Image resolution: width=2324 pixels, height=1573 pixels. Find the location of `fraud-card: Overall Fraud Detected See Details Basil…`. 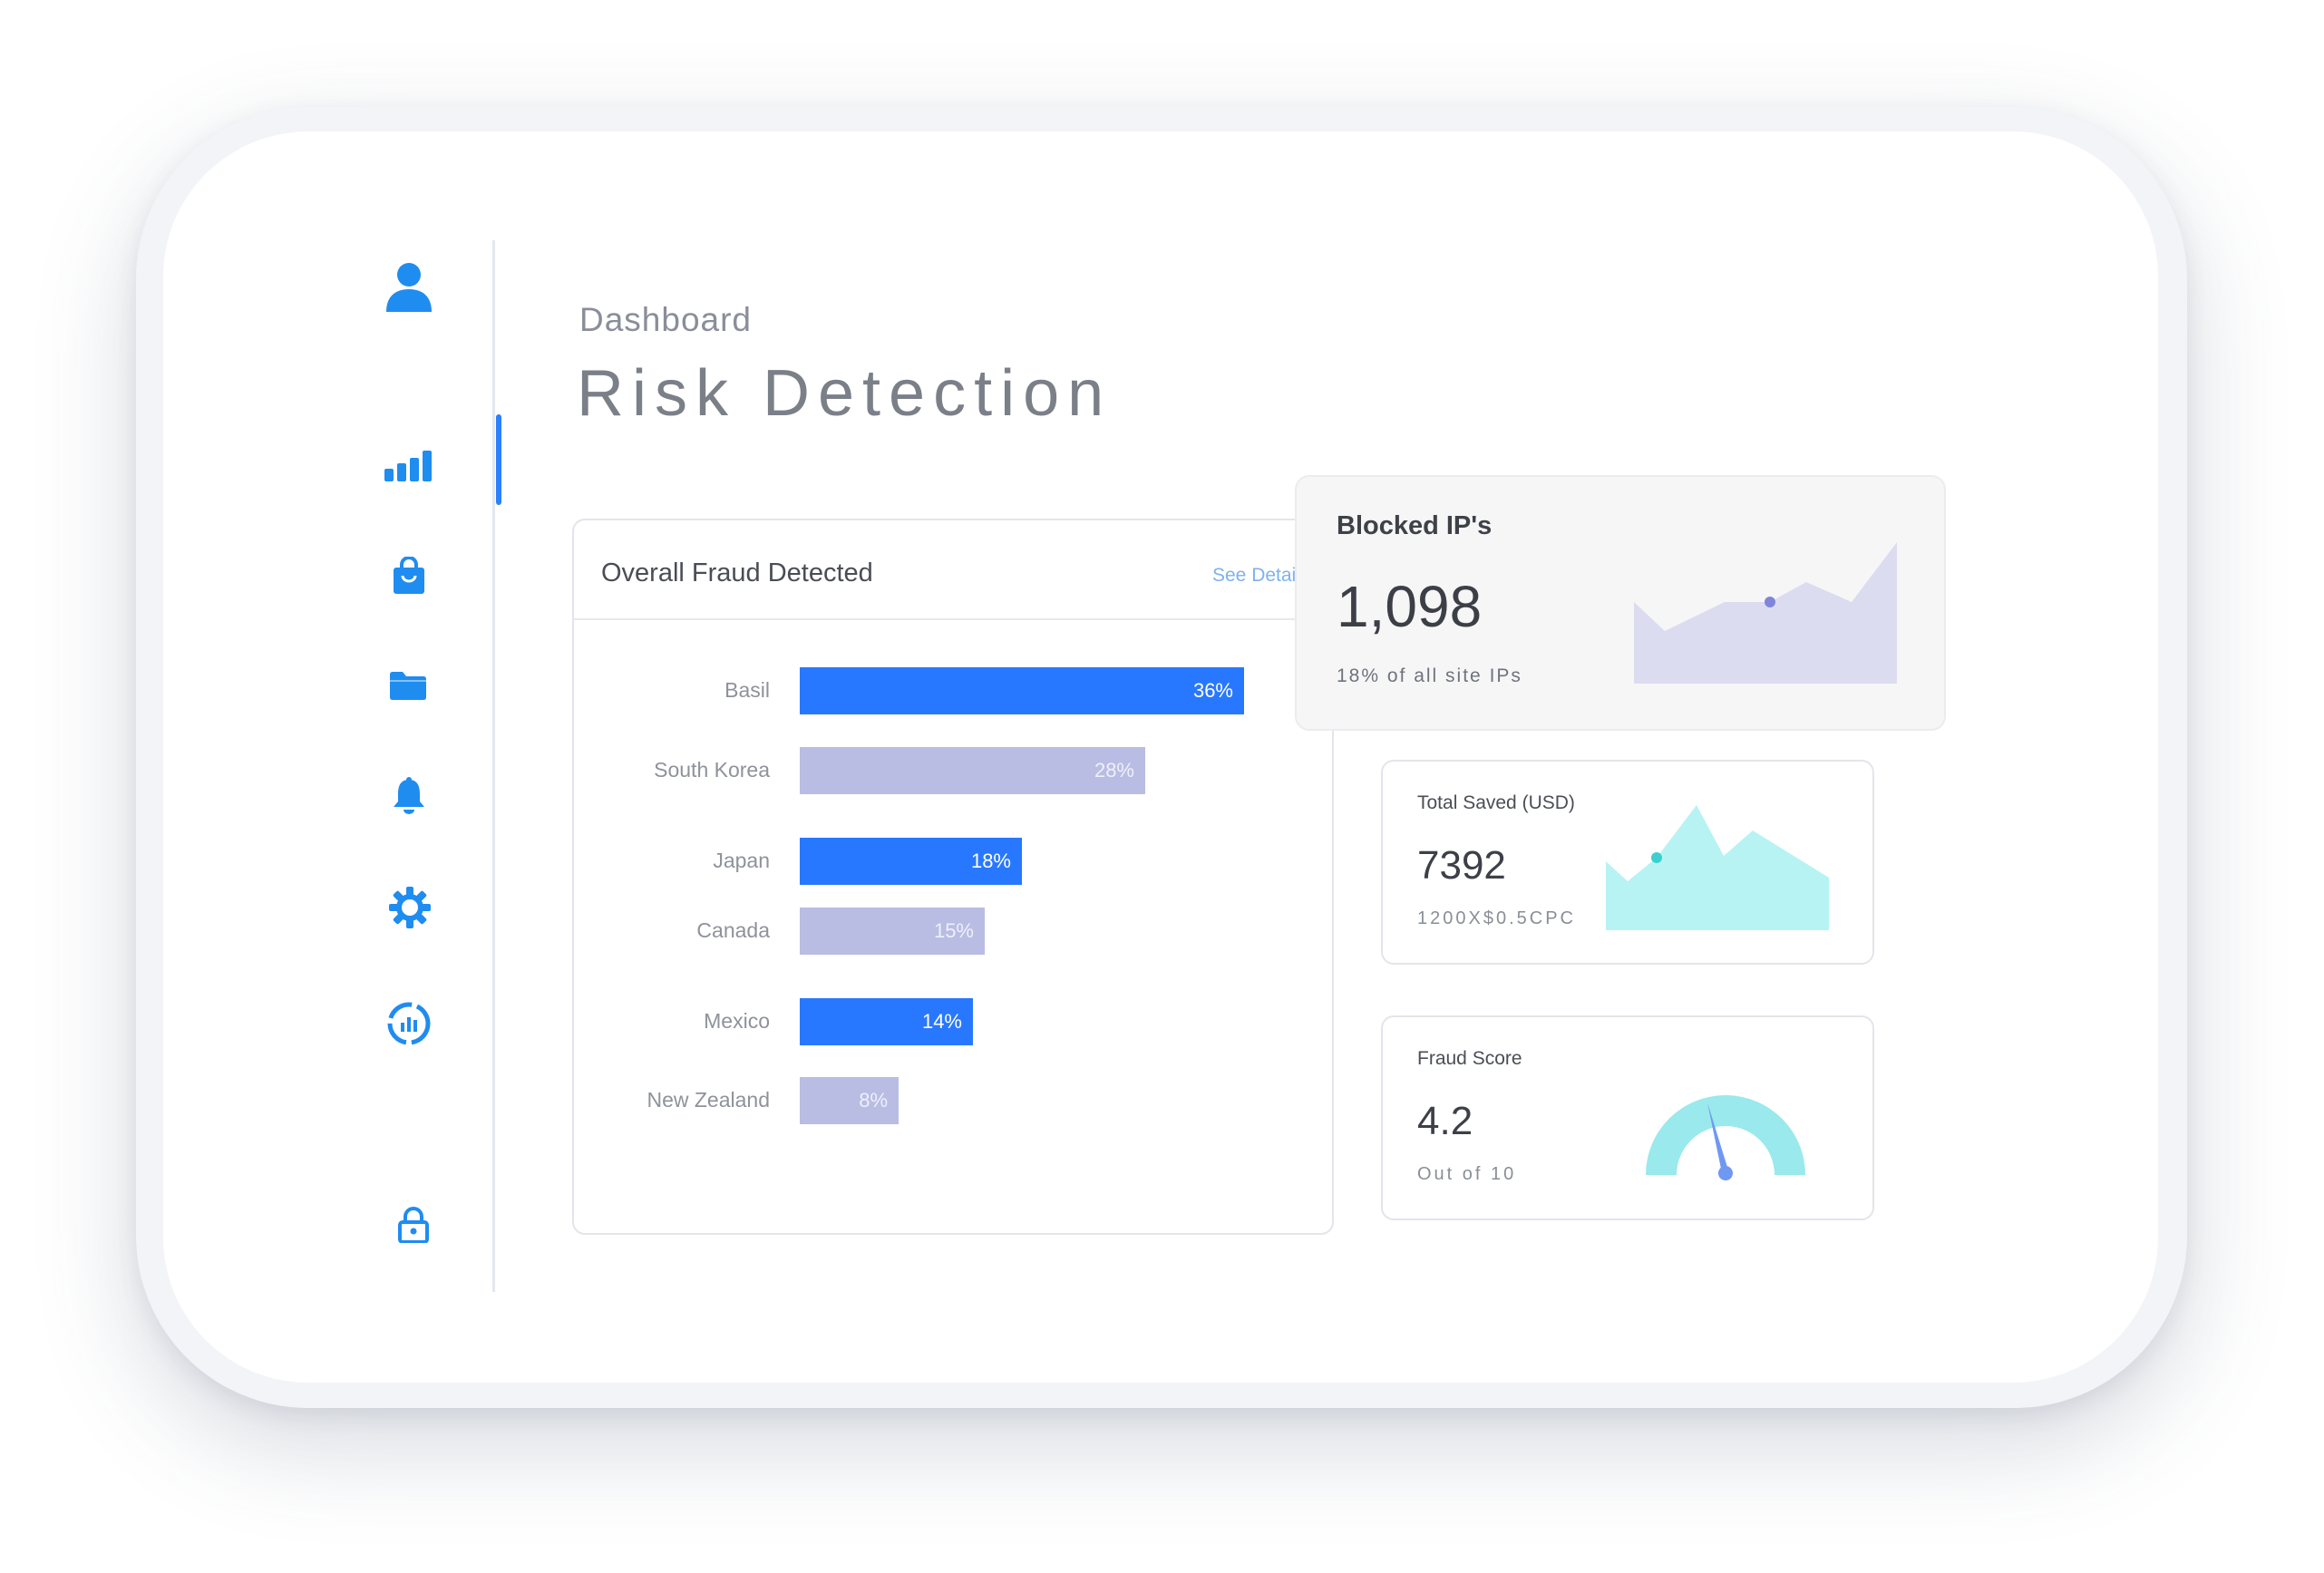

fraud-card: Overall Fraud Detected See Details Basil… is located at coordinates (953, 877).